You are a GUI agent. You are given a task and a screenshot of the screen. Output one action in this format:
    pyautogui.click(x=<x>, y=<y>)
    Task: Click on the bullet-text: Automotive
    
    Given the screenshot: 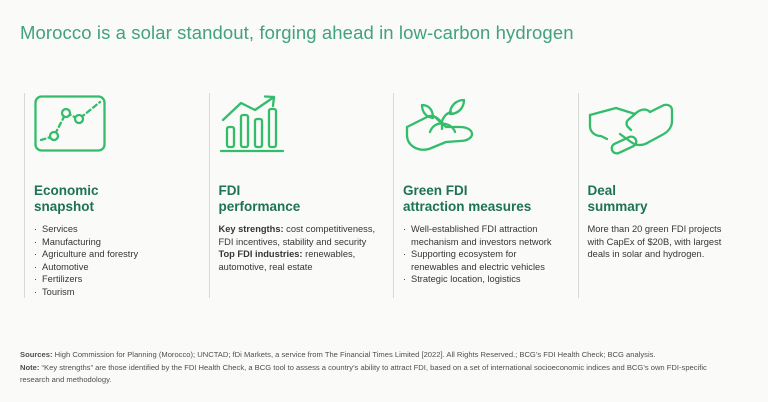 What is the action you would take?
    pyautogui.click(x=65, y=266)
    